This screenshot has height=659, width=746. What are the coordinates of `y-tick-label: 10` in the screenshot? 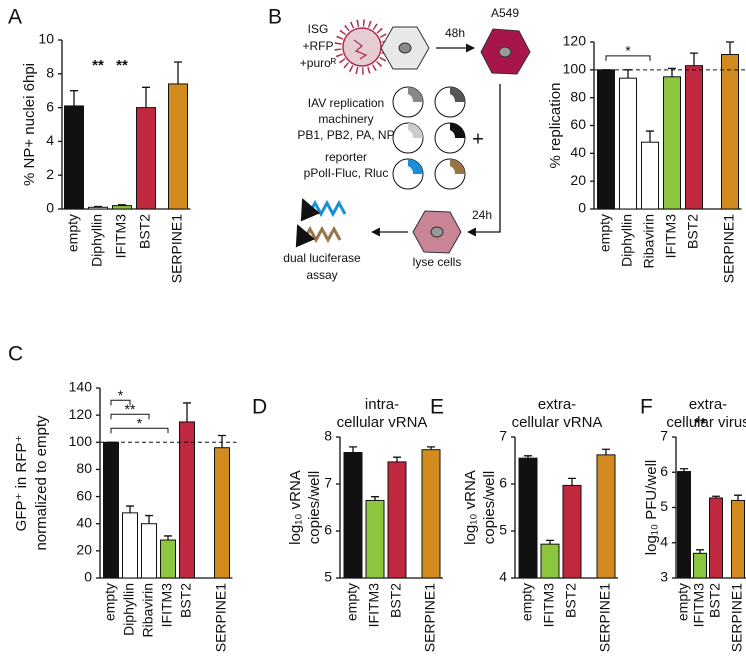 It's located at (46, 39).